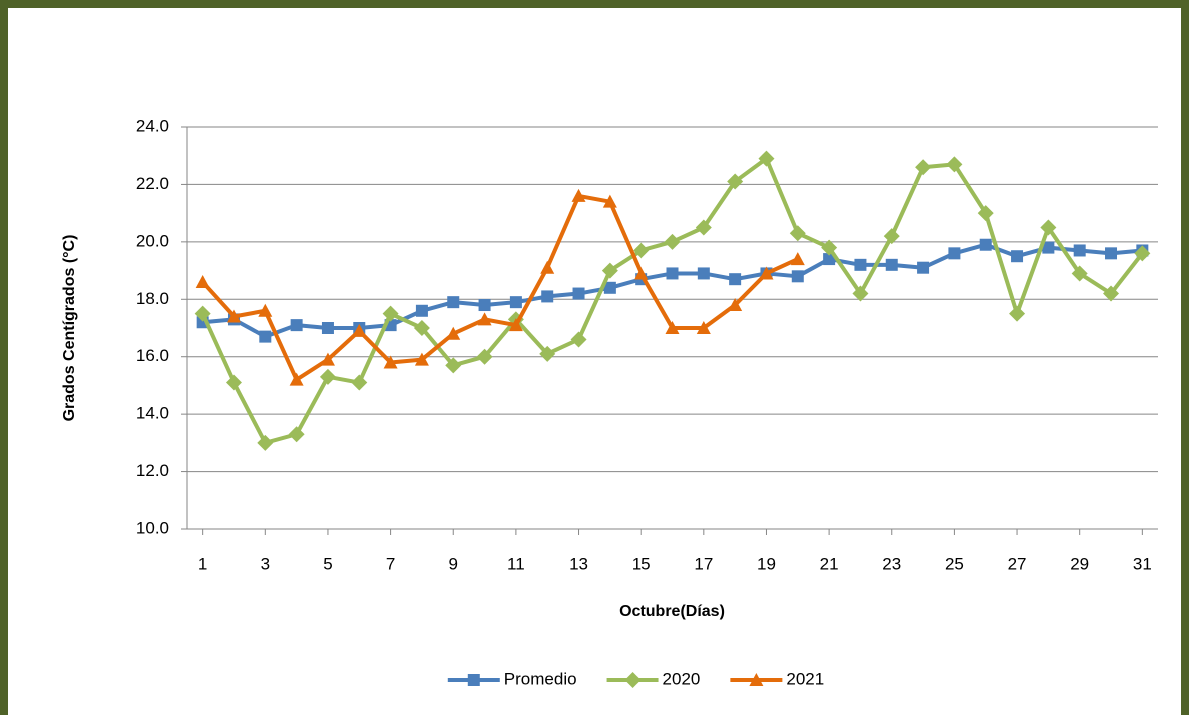 Image resolution: width=1189 pixels, height=715 pixels. I want to click on legend-item: 2021, so click(777, 678).